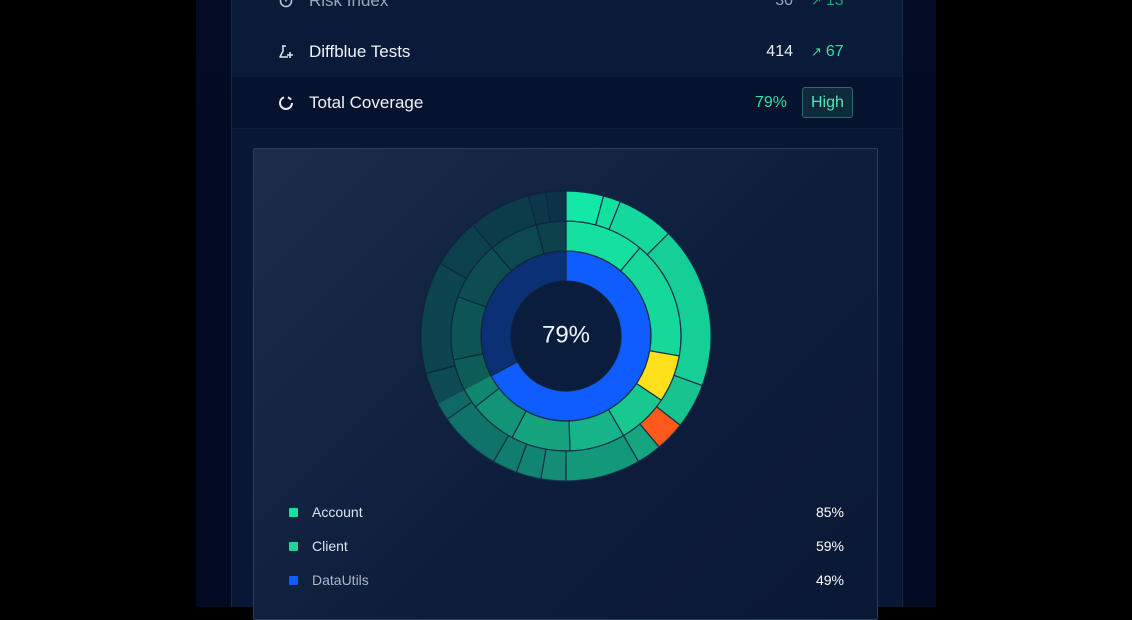  What do you see at coordinates (366, 102) in the screenshot?
I see `total-coverage-label: Total Coverage` at bounding box center [366, 102].